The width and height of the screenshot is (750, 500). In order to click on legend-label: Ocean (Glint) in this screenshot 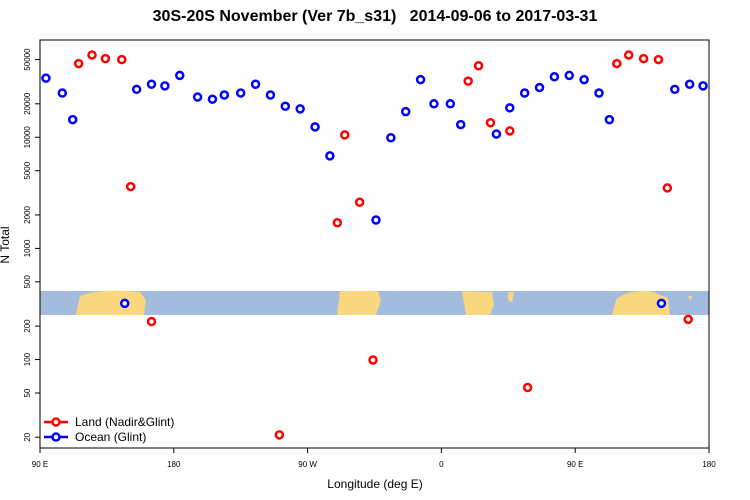, I will do `click(110, 437)`.